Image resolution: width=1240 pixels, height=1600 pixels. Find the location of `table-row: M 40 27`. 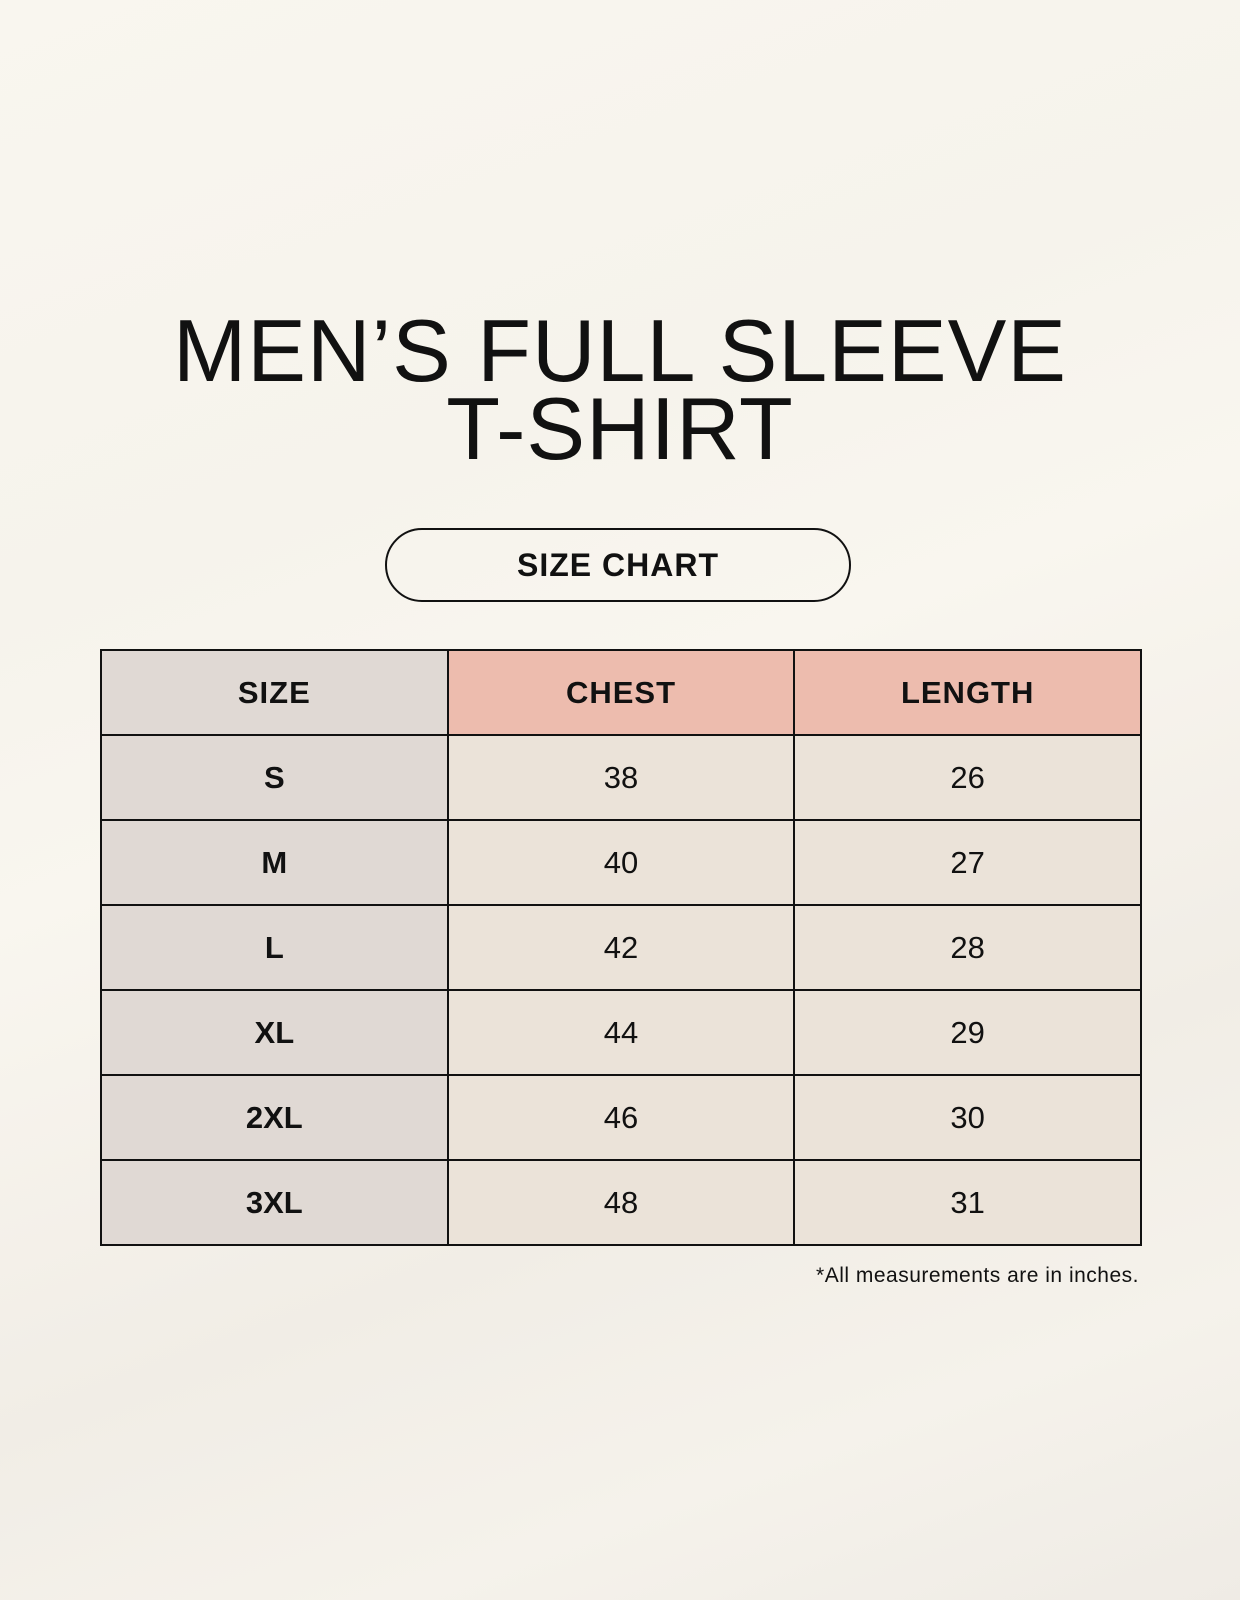

table-row: M 40 27 is located at coordinates (621, 862).